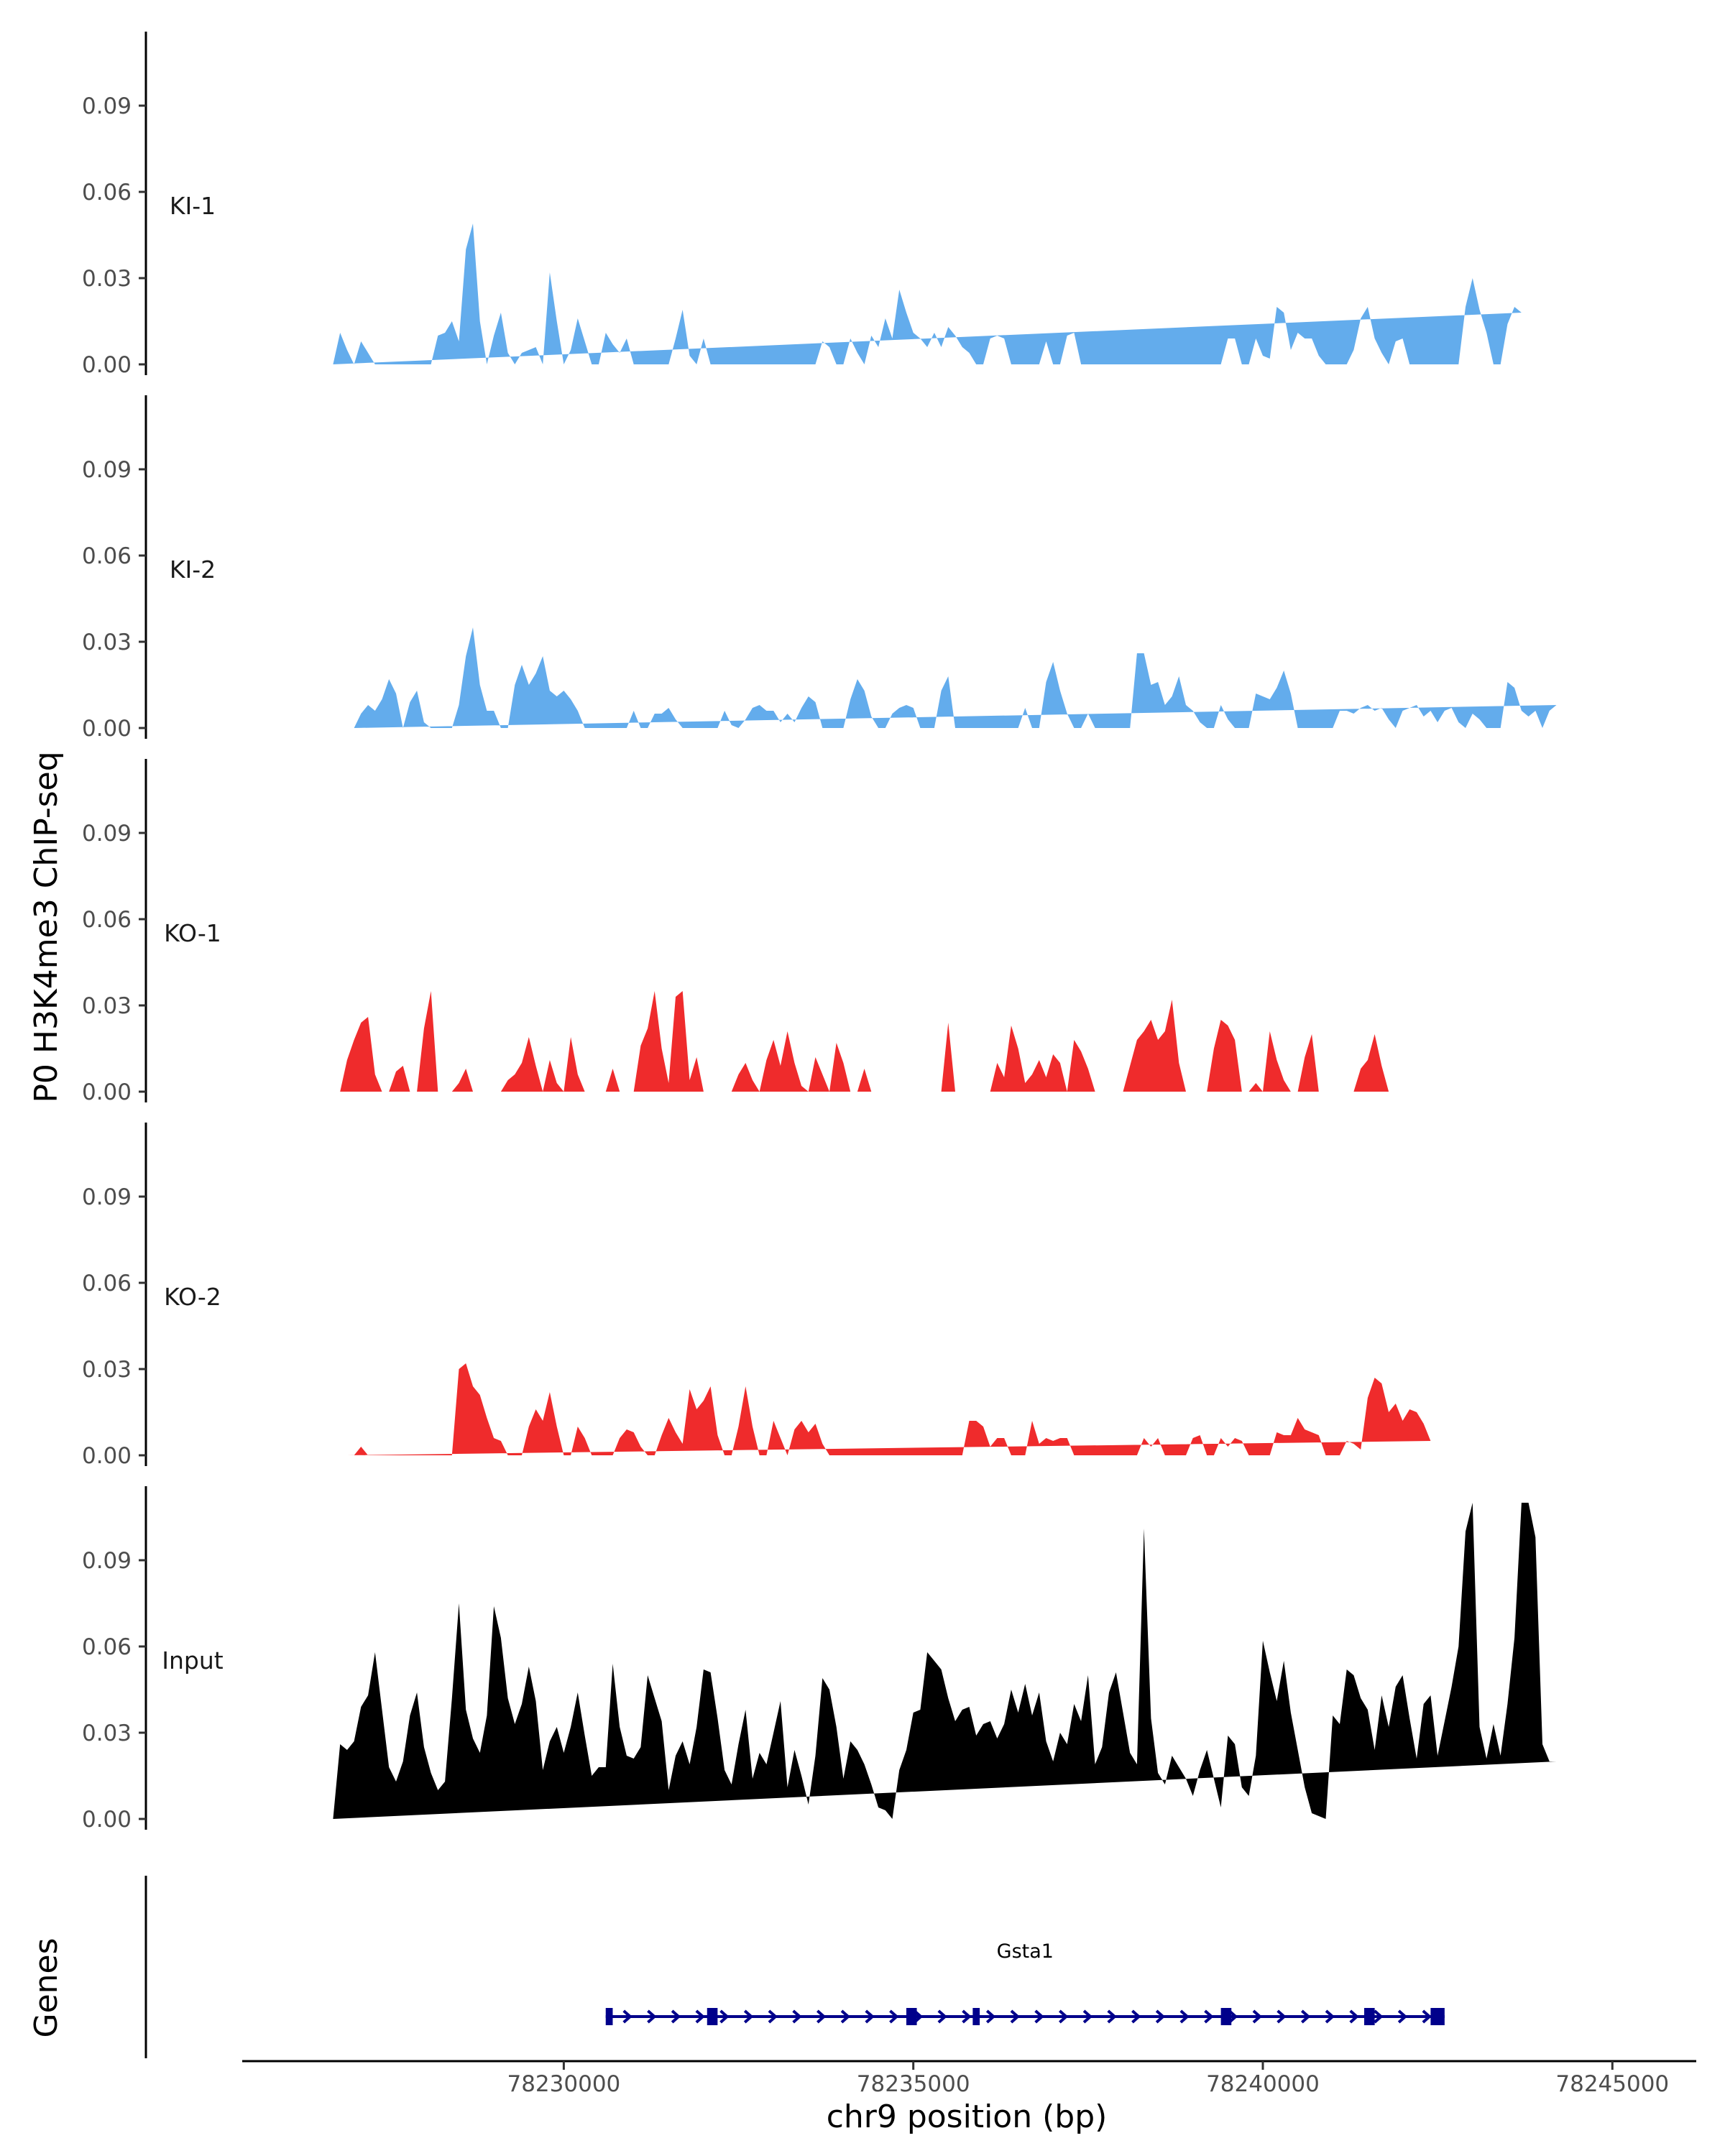 Image resolution: width=1725 pixels, height=2156 pixels. What do you see at coordinates (756, 1296) in the screenshot?
I see `track-ko-2: 0.00 0.03 0.06 0.09 KO-2` at bounding box center [756, 1296].